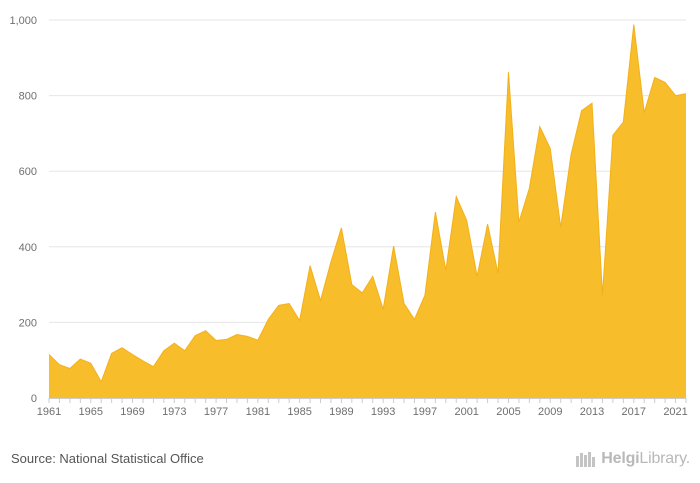 Image resolution: width=700 pixels, height=483 pixels. Describe the element at coordinates (341, 412) in the screenshot. I see `x-tick-label: 1989` at that location.